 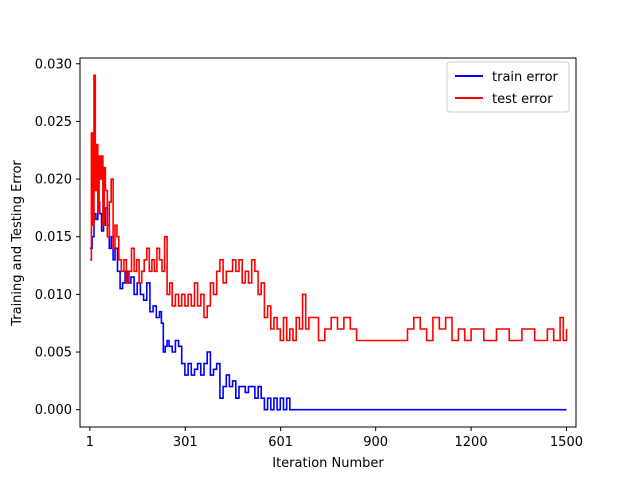 What do you see at coordinates (53, 122) in the screenshot?
I see `y-tick-label: 0.025` at bounding box center [53, 122].